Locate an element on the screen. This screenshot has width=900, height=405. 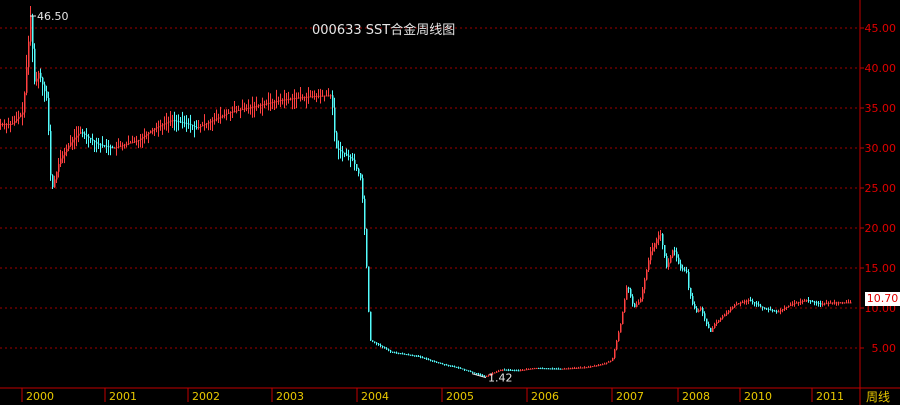
time-tick-label: 2002 is located at coordinates (206, 396).